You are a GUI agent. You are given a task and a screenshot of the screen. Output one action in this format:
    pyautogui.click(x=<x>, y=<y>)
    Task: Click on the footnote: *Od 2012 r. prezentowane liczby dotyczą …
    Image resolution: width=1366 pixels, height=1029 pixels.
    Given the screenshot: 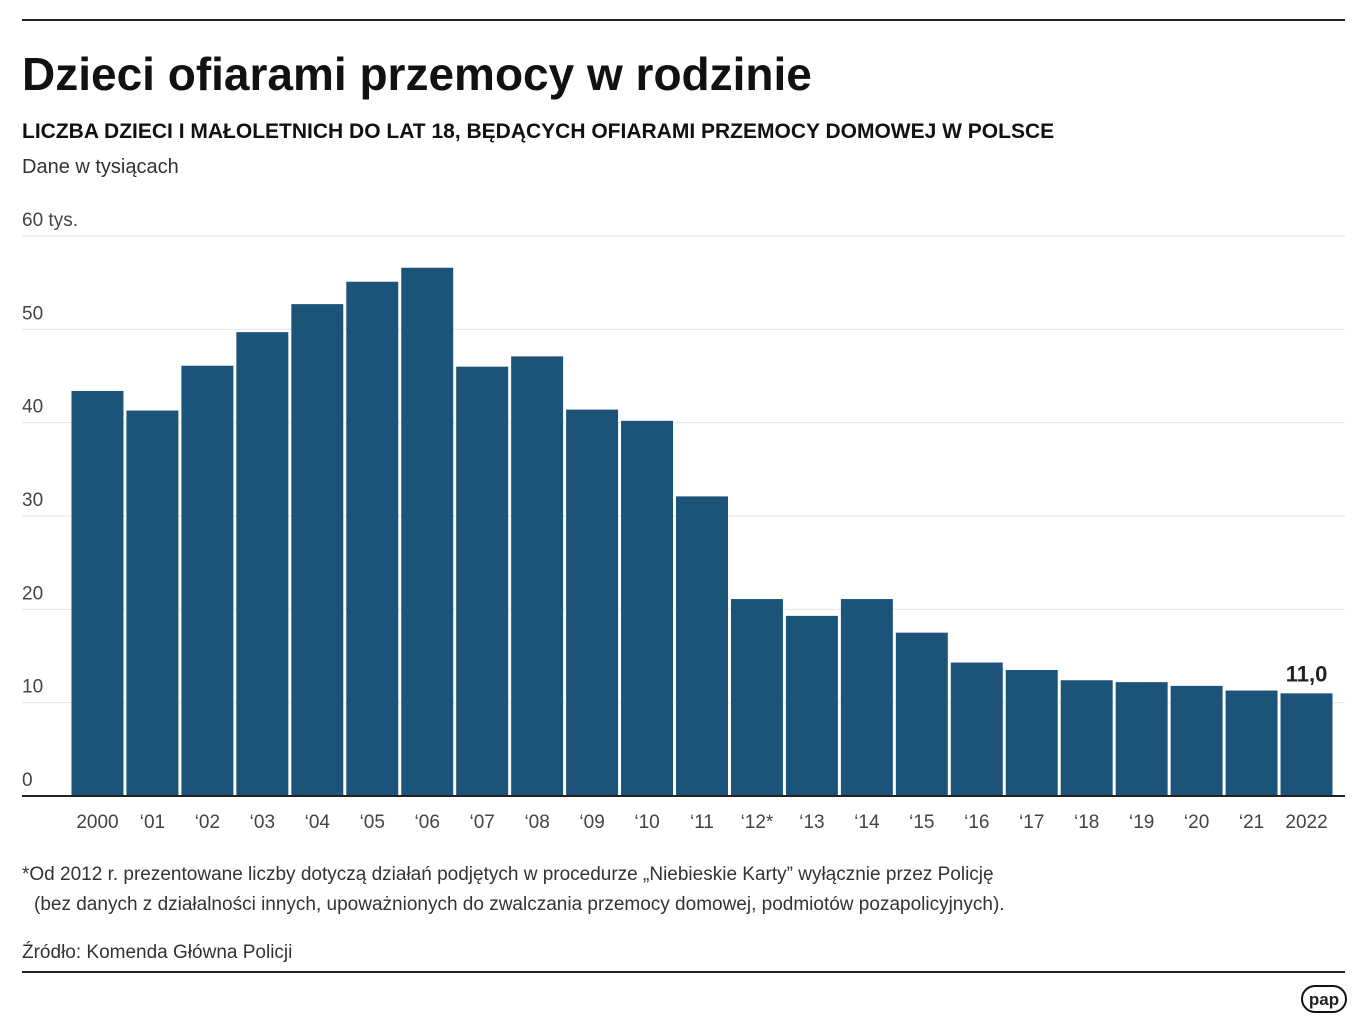 What is the action you would take?
    pyautogui.click(x=508, y=874)
    